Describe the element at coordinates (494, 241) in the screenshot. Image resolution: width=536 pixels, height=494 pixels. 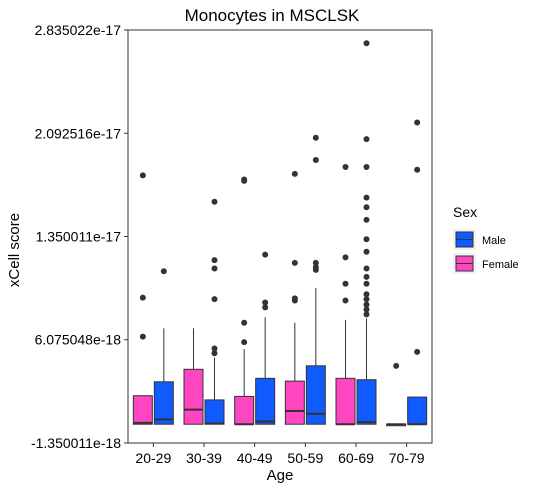
I see `legend-label-male: Male` at that location.